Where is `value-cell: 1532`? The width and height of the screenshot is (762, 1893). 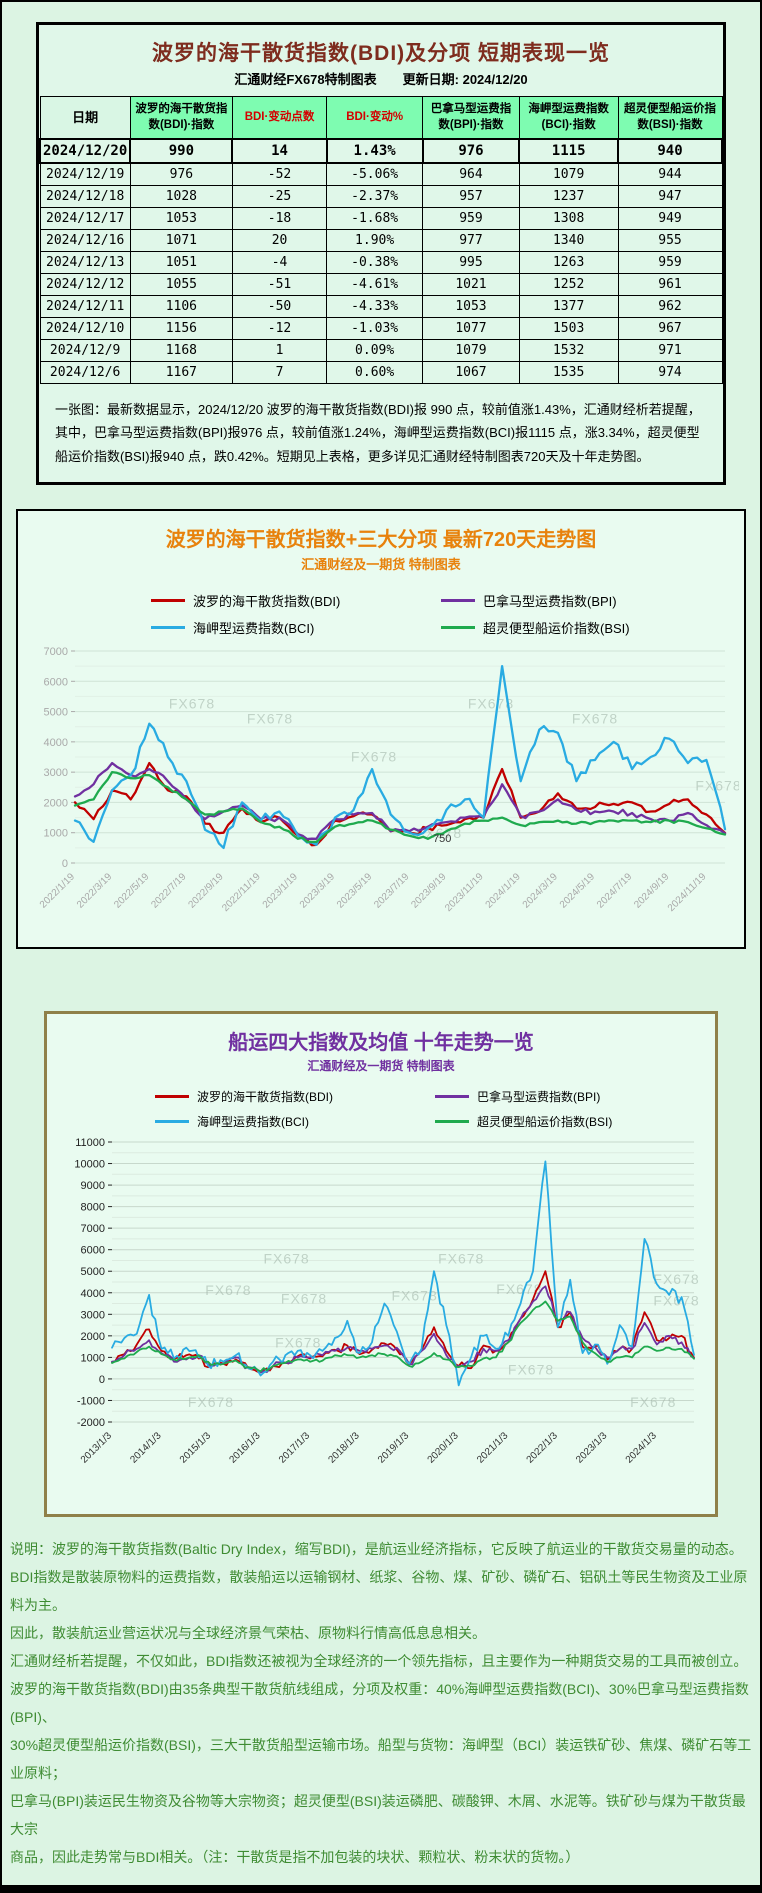
value-cell: 1532 is located at coordinates (568, 351).